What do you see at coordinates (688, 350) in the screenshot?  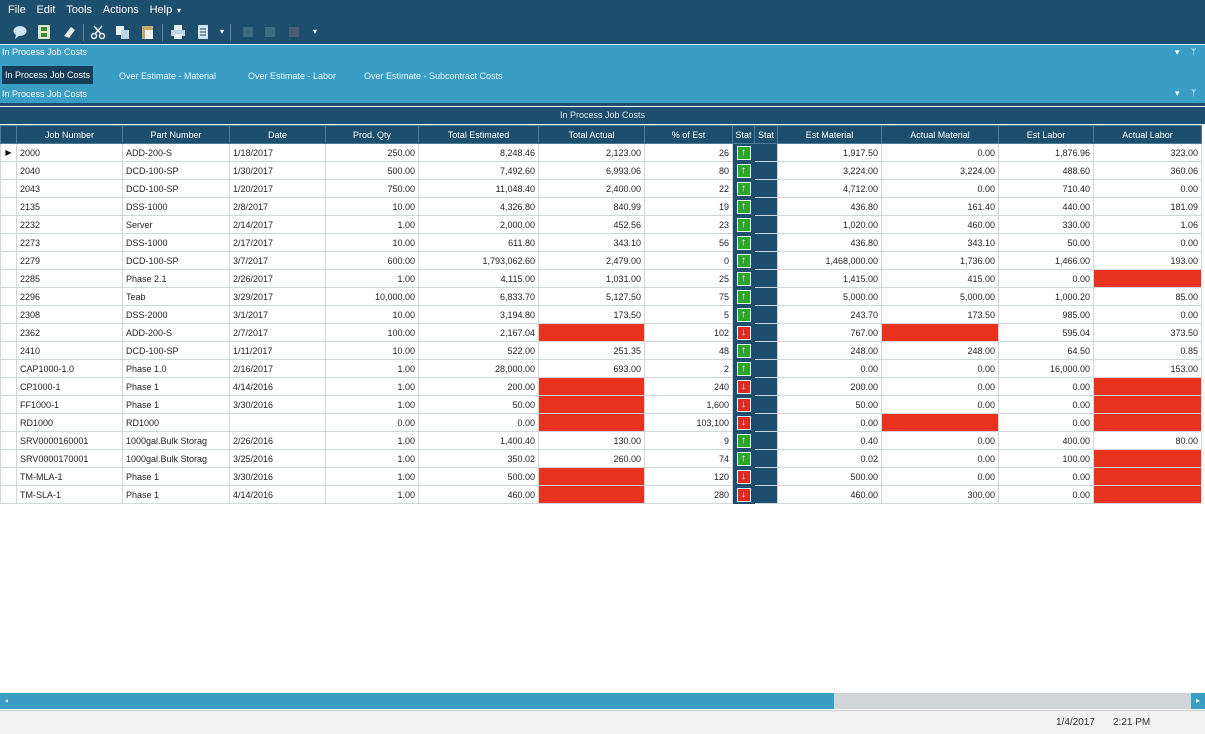 I see `pct-of-est-cell: 48` at bounding box center [688, 350].